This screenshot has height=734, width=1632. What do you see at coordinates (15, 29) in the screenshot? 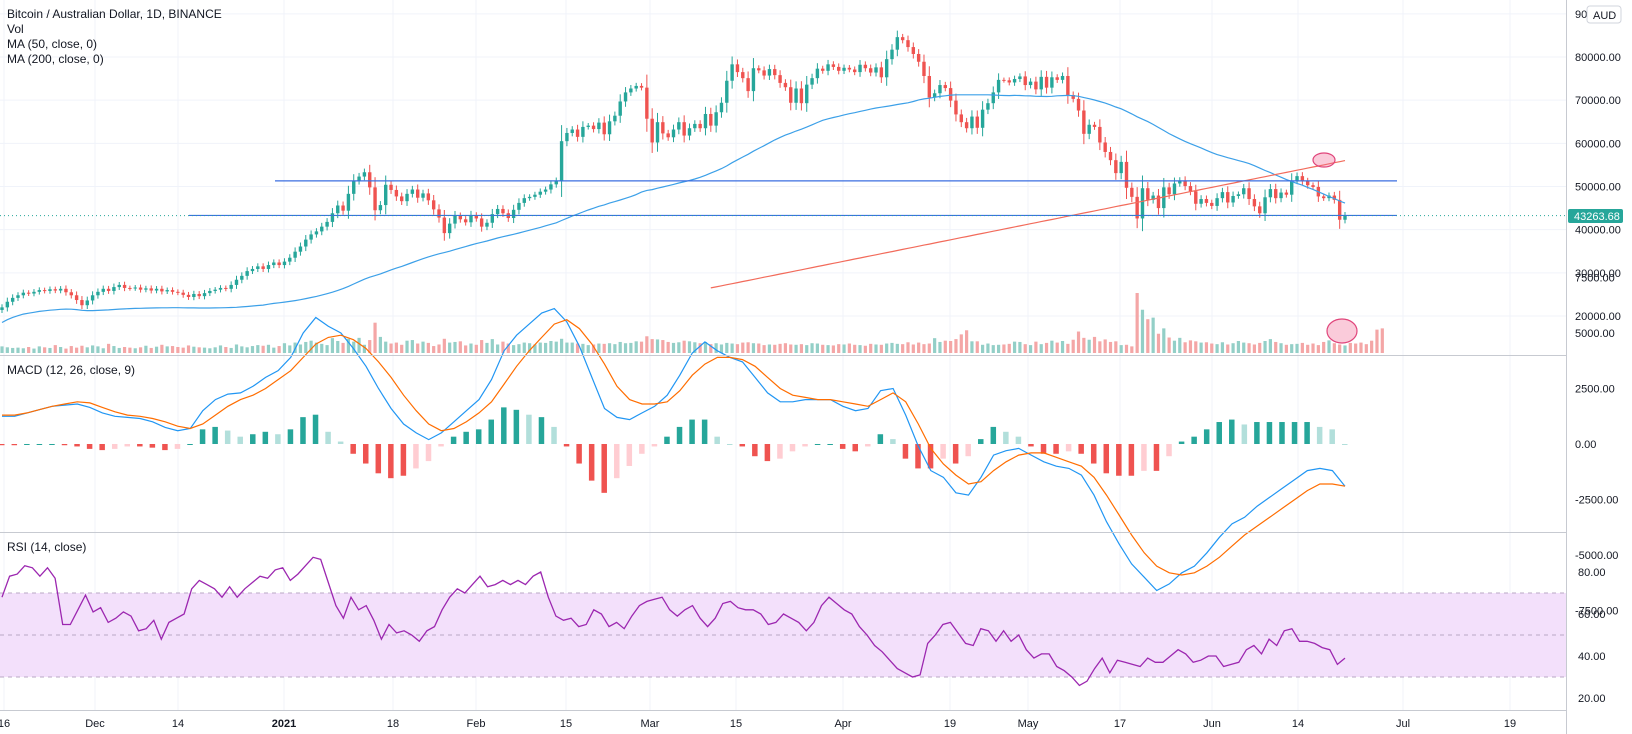
I see `indicator-label-volume: Vol` at bounding box center [15, 29].